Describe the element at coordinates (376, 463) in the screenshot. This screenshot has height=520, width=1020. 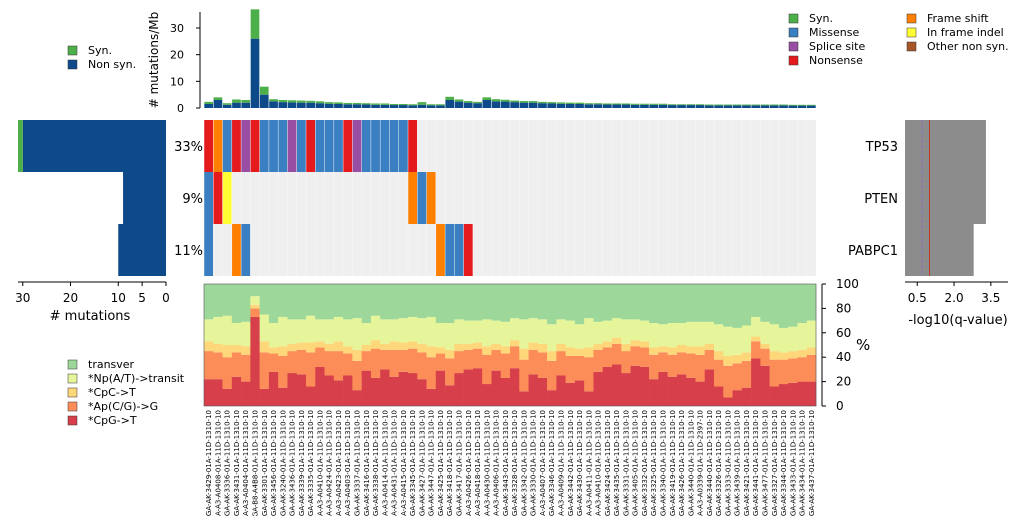
I see `sample-label: TCGA-AK-3338-01A-11D-1310-10` at that location.